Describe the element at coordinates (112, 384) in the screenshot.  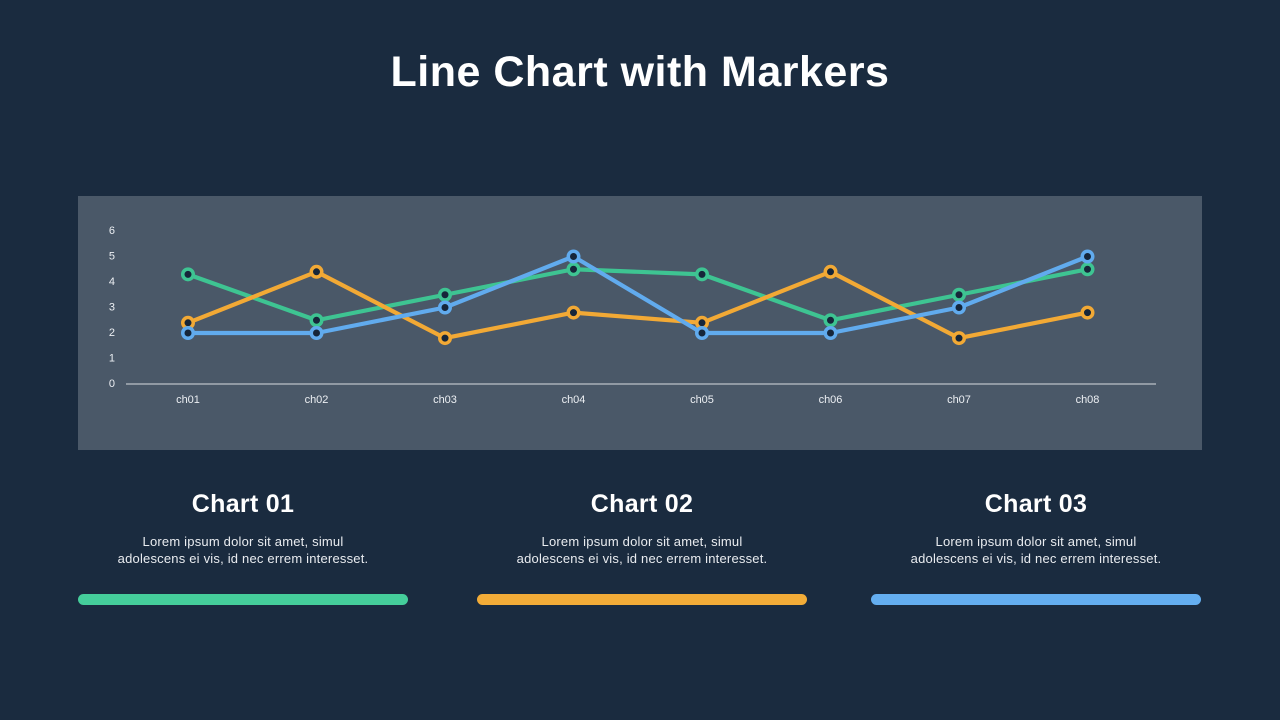
I see `y-axis-tick-label: 0` at that location.